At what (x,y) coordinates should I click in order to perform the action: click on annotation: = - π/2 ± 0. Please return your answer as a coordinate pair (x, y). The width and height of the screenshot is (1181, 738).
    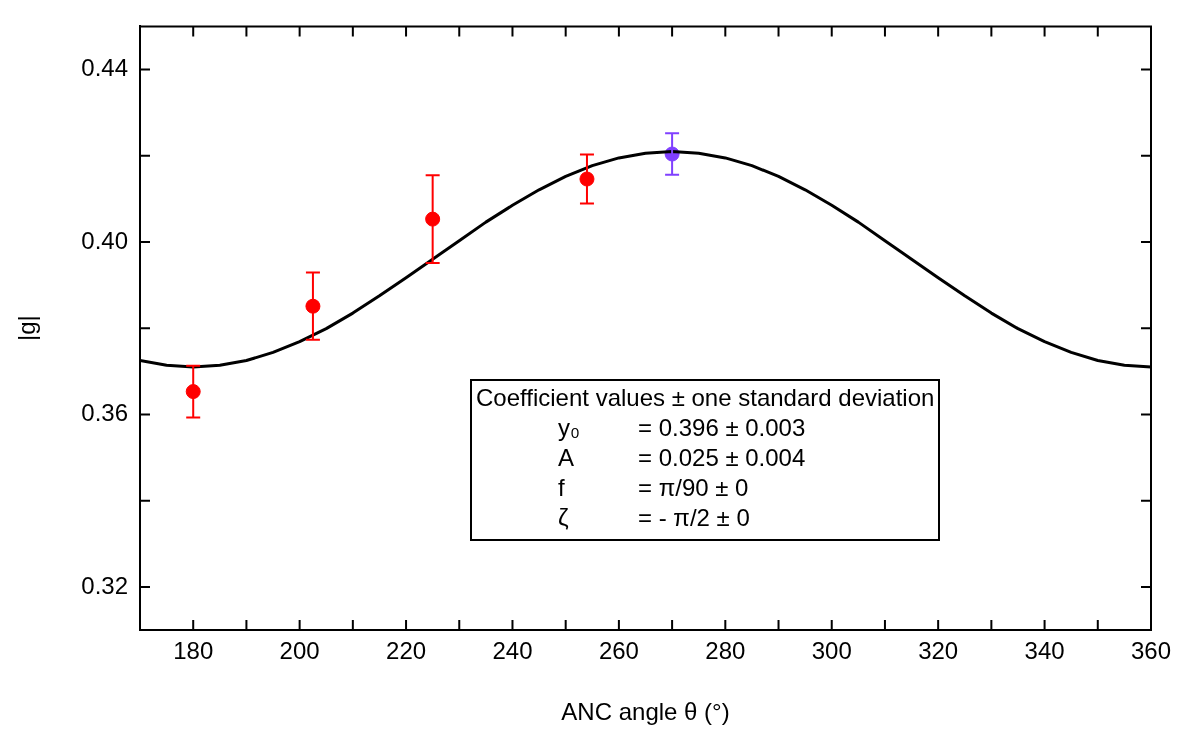
    Looking at the image, I should click on (694, 518).